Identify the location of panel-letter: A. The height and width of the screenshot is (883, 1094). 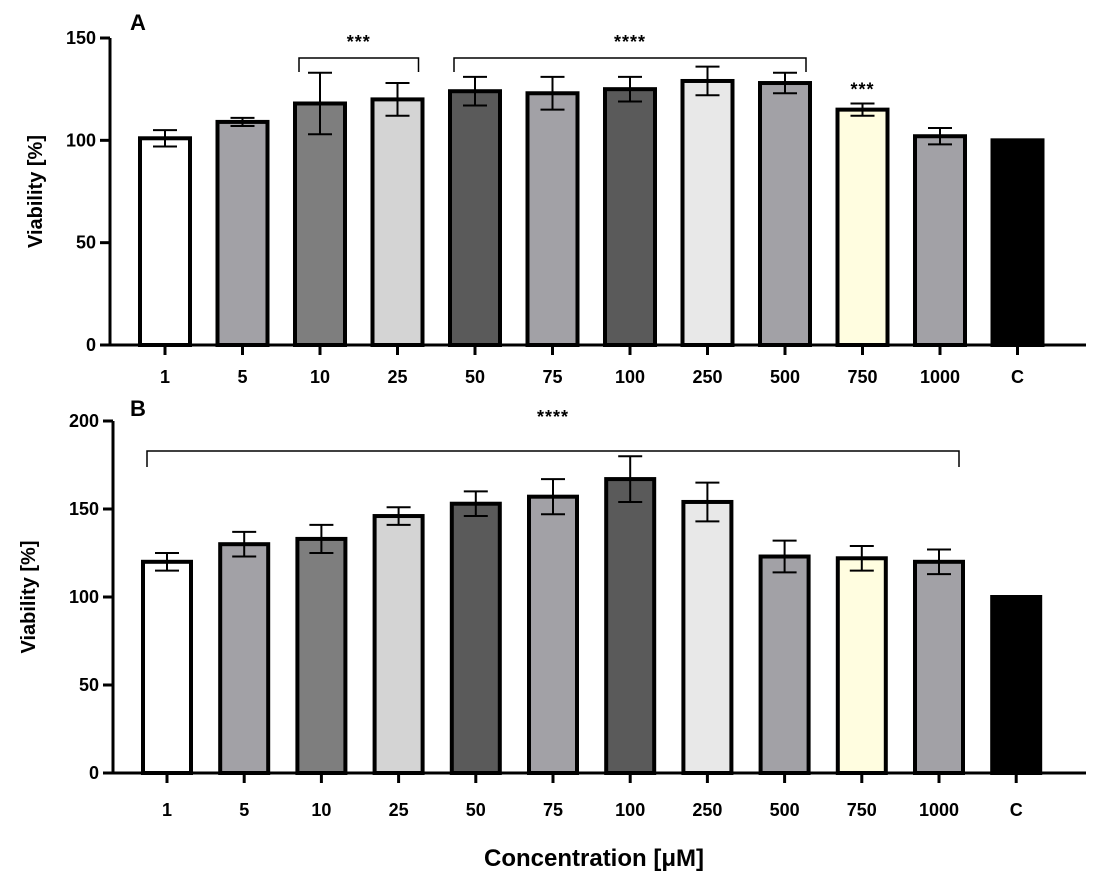
(138, 22).